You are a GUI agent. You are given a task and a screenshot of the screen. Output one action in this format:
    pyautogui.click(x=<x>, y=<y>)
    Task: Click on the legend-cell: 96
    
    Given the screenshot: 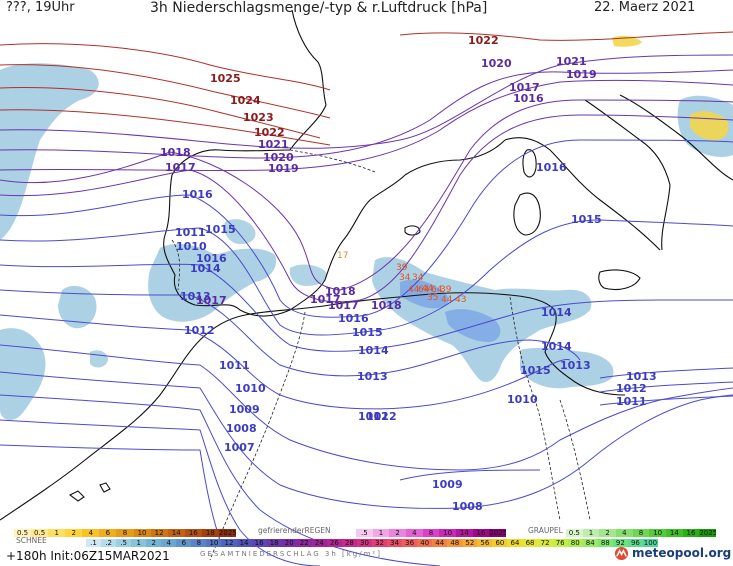 What is the action you would take?
    pyautogui.click(x=635, y=543)
    